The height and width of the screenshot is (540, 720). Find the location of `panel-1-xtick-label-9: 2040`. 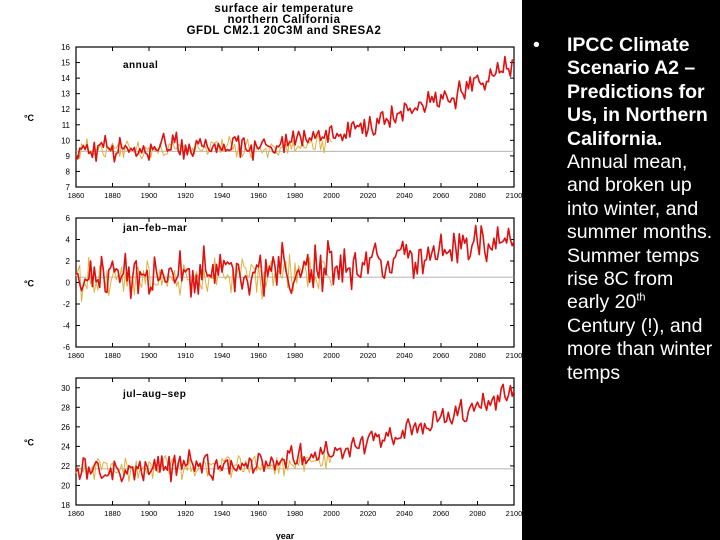

panel-1-xtick-label-9: 2040 is located at coordinates (404, 195).